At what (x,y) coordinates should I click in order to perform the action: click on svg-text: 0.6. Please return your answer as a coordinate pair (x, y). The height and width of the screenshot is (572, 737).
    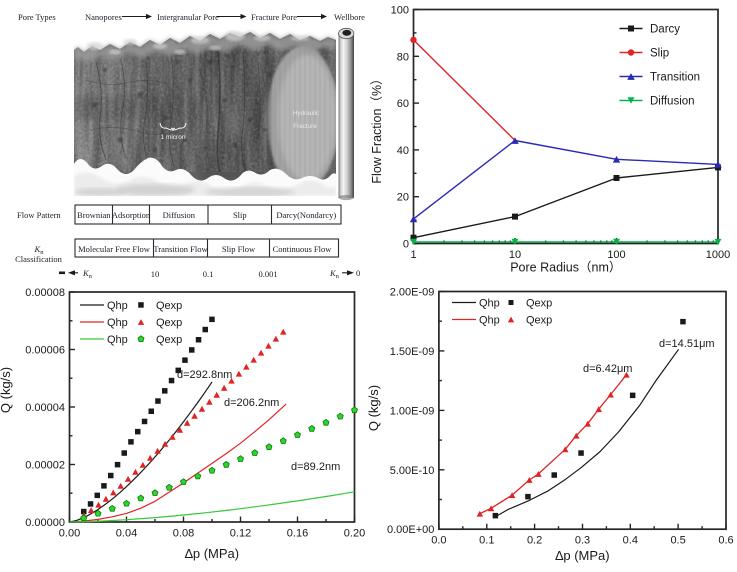
    Looking at the image, I should click on (725, 541).